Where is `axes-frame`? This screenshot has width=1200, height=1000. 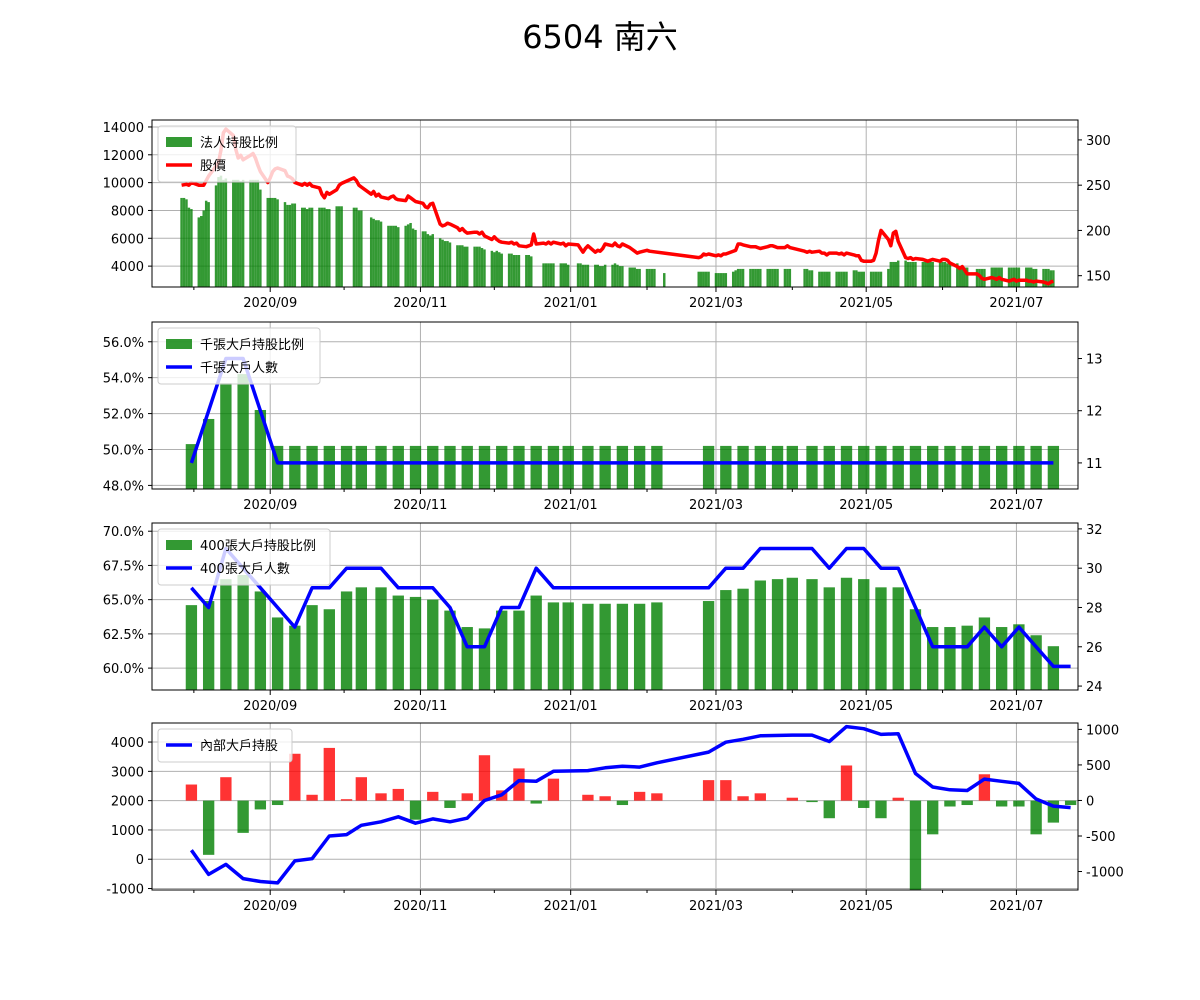 axes-frame is located at coordinates (615, 405).